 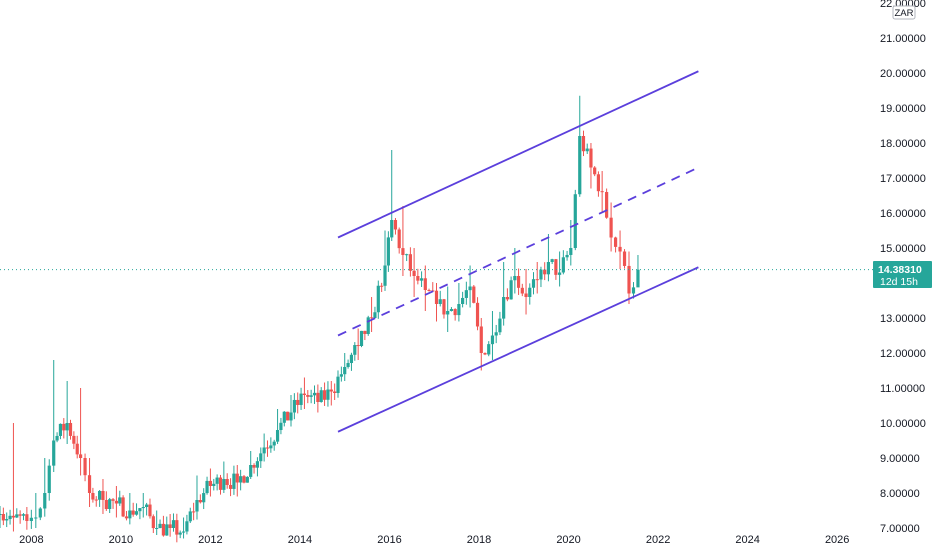 What do you see at coordinates (121, 540) in the screenshot?
I see `x-tick-label: 2010` at bounding box center [121, 540].